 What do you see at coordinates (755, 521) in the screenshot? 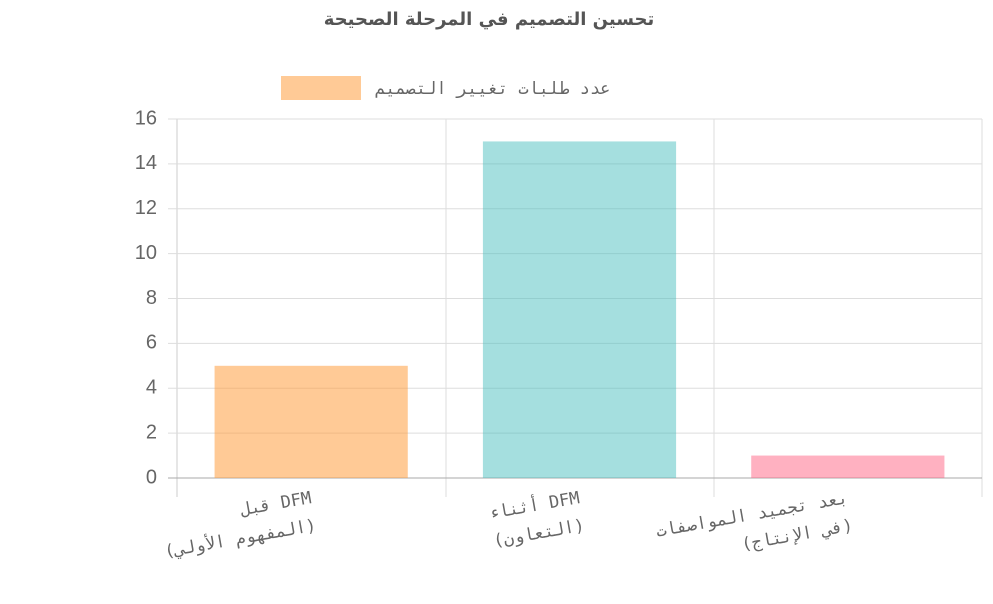
I see `x-tick-label-group: بعد تجميد المواصفات(في الإنتاج)` at bounding box center [755, 521].